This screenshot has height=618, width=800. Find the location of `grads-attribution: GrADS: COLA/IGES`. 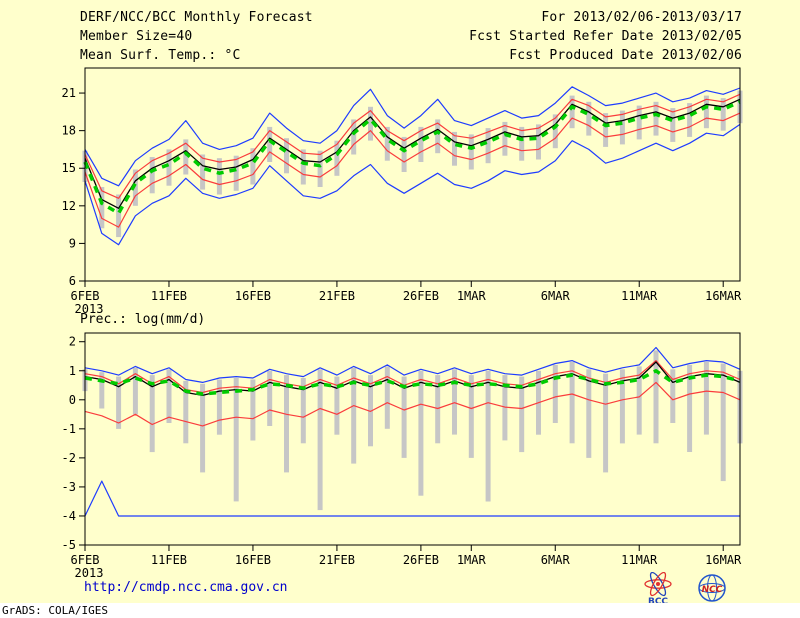

grads-attribution: GrADS: COLA/IGES is located at coordinates (55, 610).